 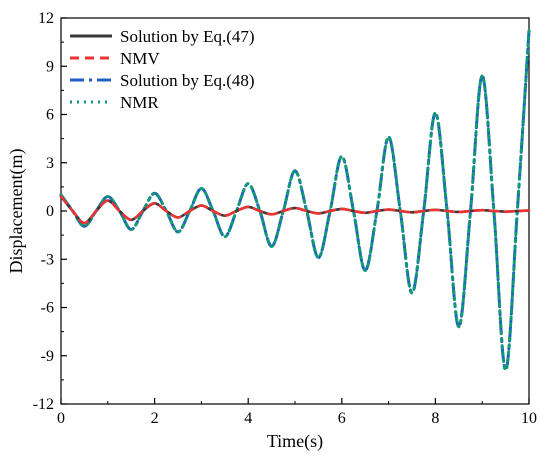 What do you see at coordinates (50, 66) in the screenshot?
I see `y-tick-label: 9` at bounding box center [50, 66].